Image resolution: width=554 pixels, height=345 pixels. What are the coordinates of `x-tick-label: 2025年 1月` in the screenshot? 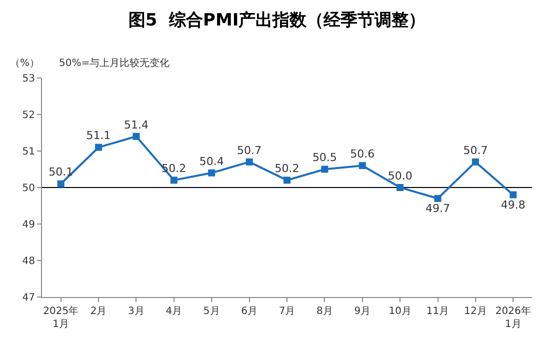 It's located at (61, 317).